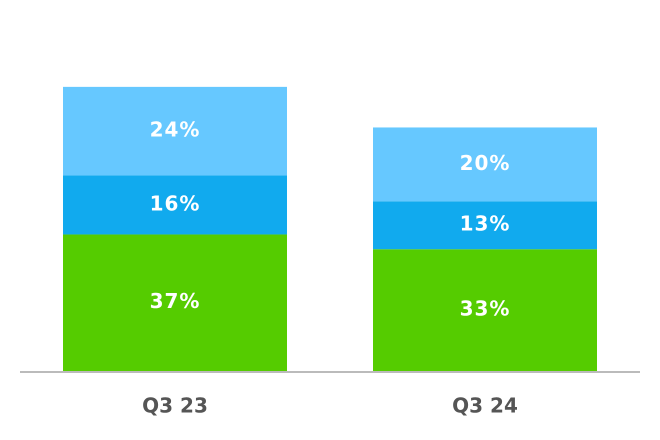 The image size is (660, 440). I want to click on value-label: 37%, so click(175, 301).